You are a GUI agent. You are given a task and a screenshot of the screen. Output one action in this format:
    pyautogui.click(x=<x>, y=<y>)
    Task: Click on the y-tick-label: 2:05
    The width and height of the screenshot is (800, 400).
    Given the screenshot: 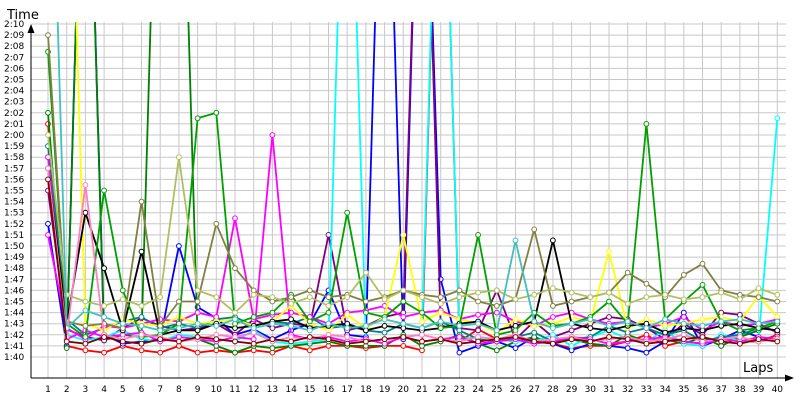 What is the action you would take?
    pyautogui.click(x=14, y=81)
    